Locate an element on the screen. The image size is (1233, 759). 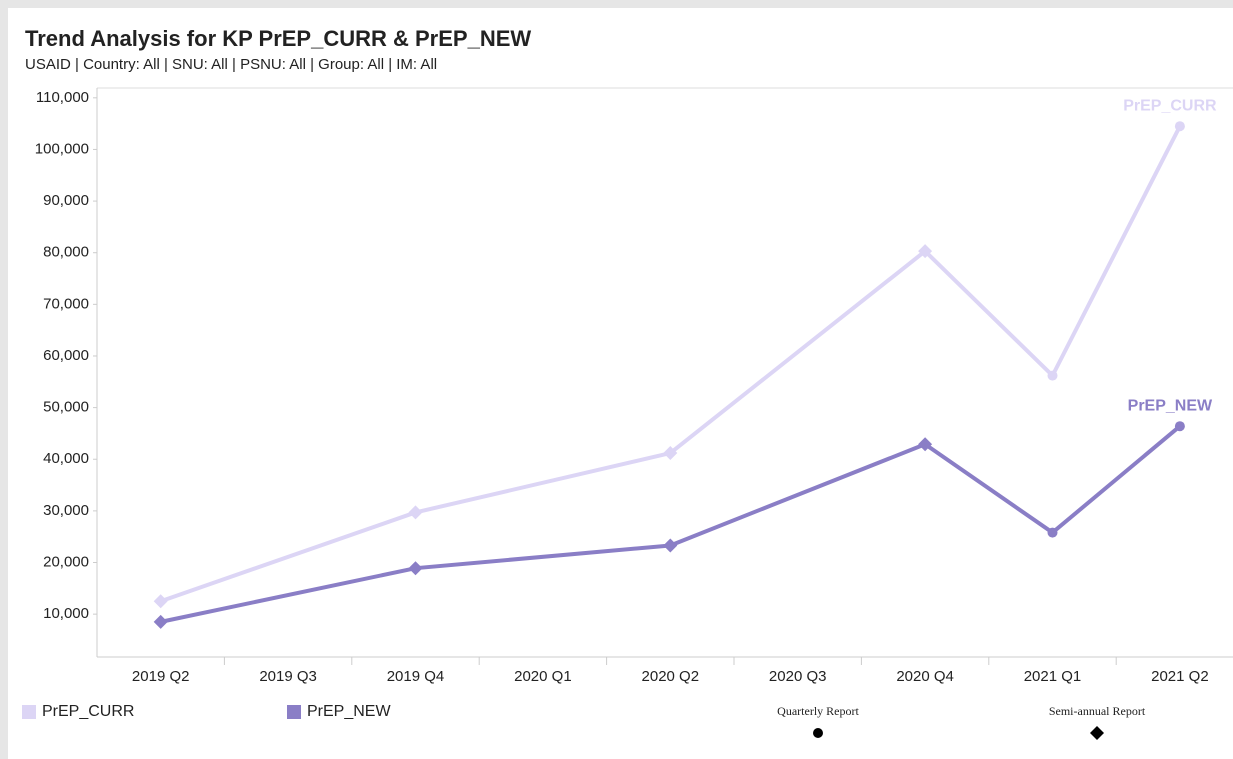
legend-label: PrEP_NEW is located at coordinates (349, 711).